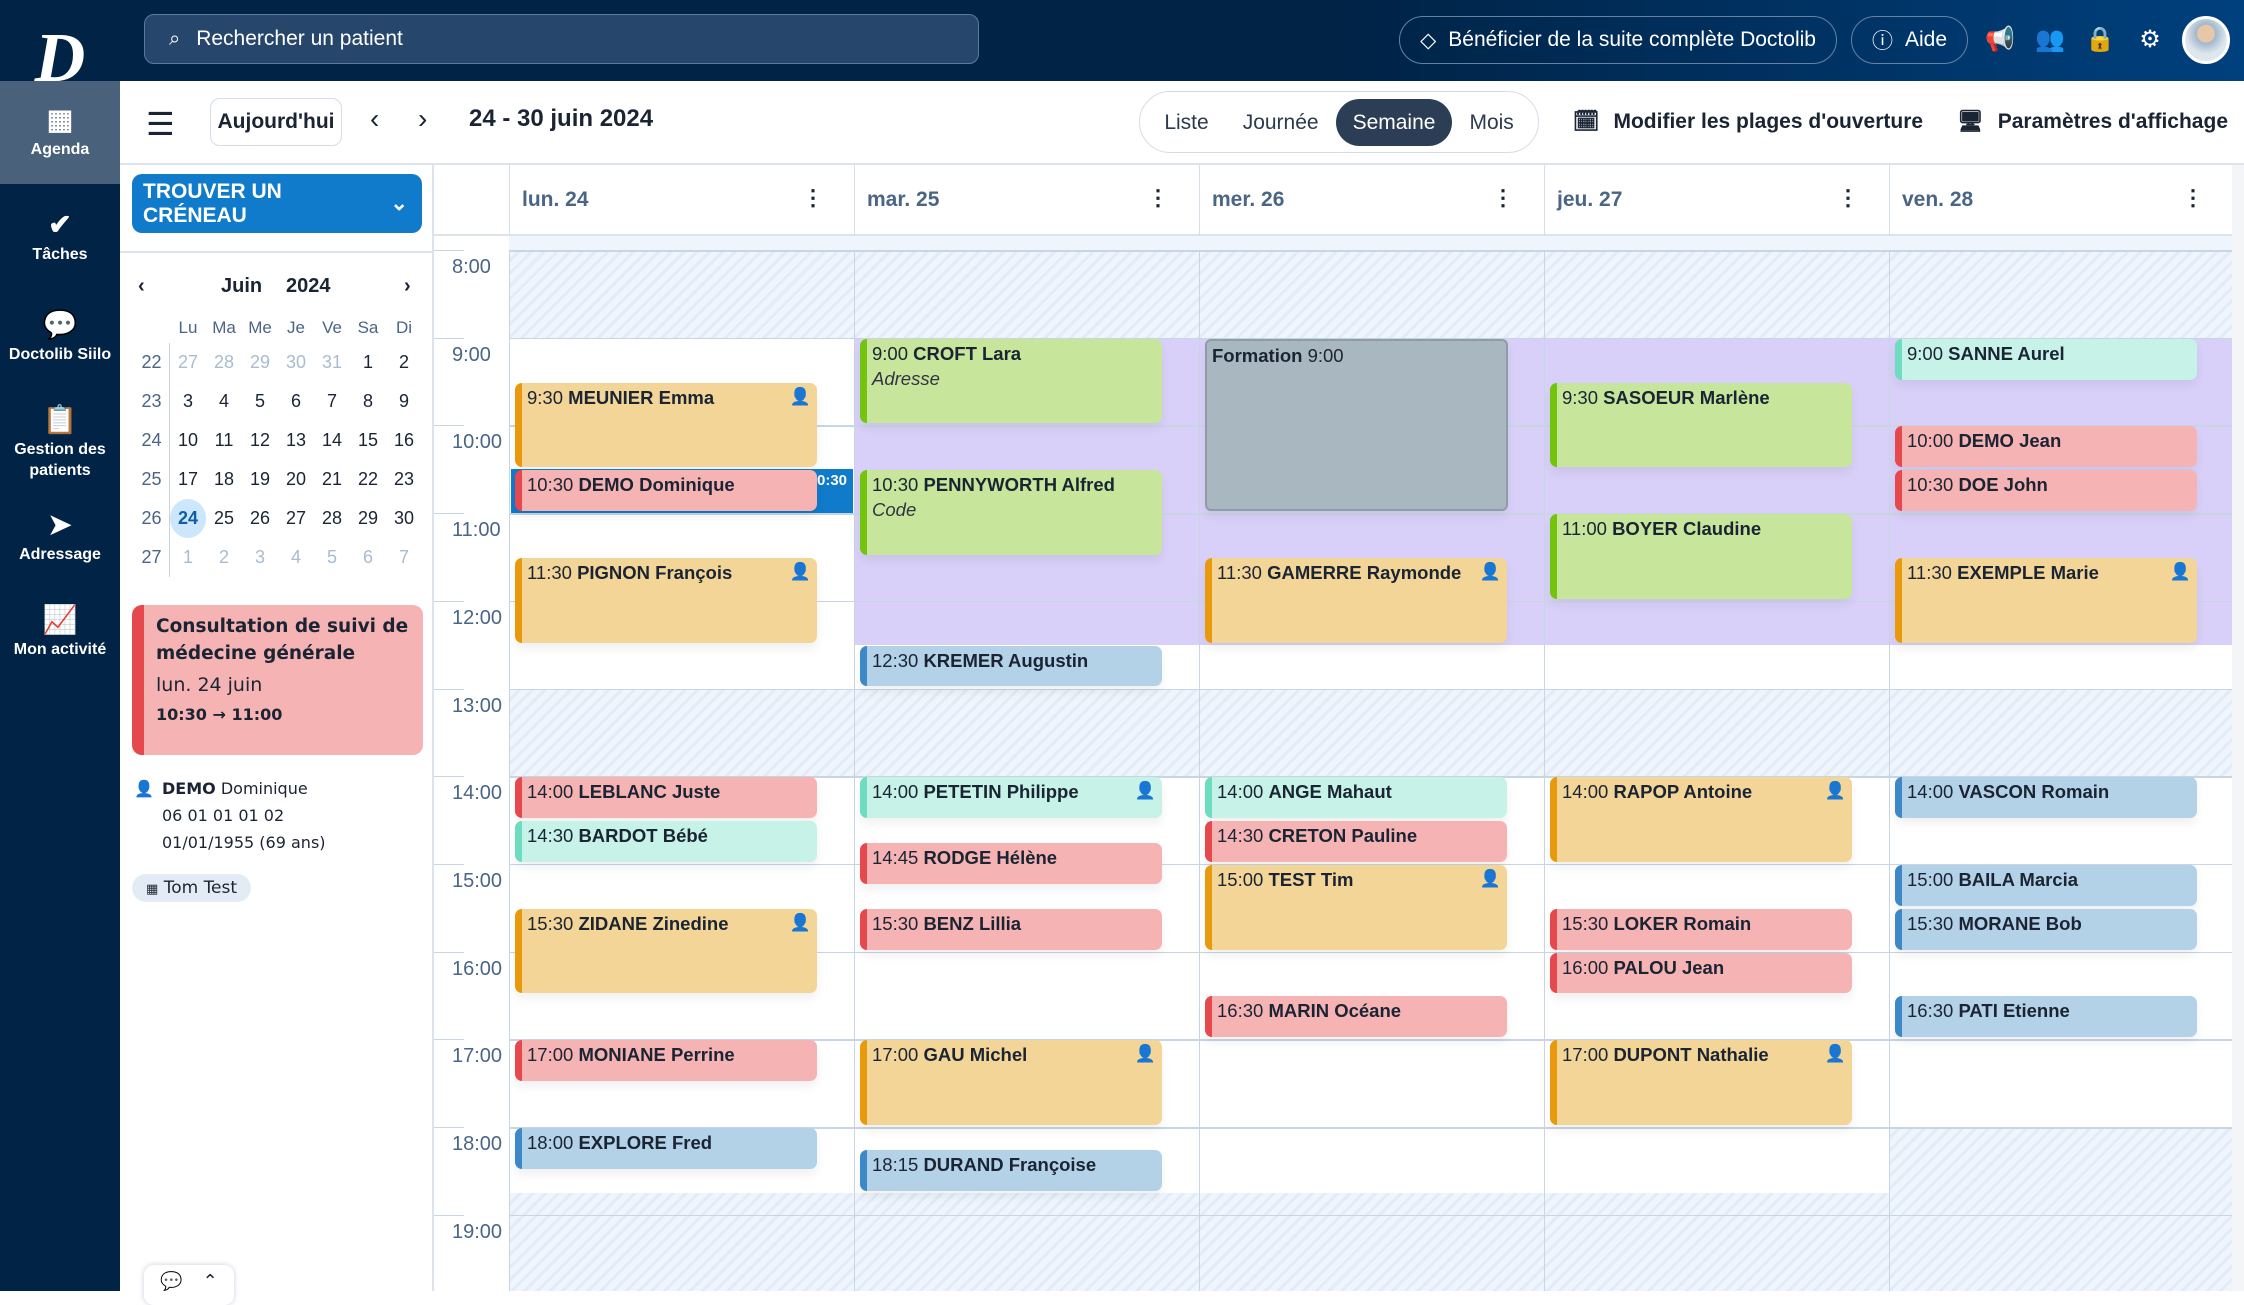  Describe the element at coordinates (666, 841) in the screenshot. I see `appointment: 14:30 BARDOT Bébé` at that location.